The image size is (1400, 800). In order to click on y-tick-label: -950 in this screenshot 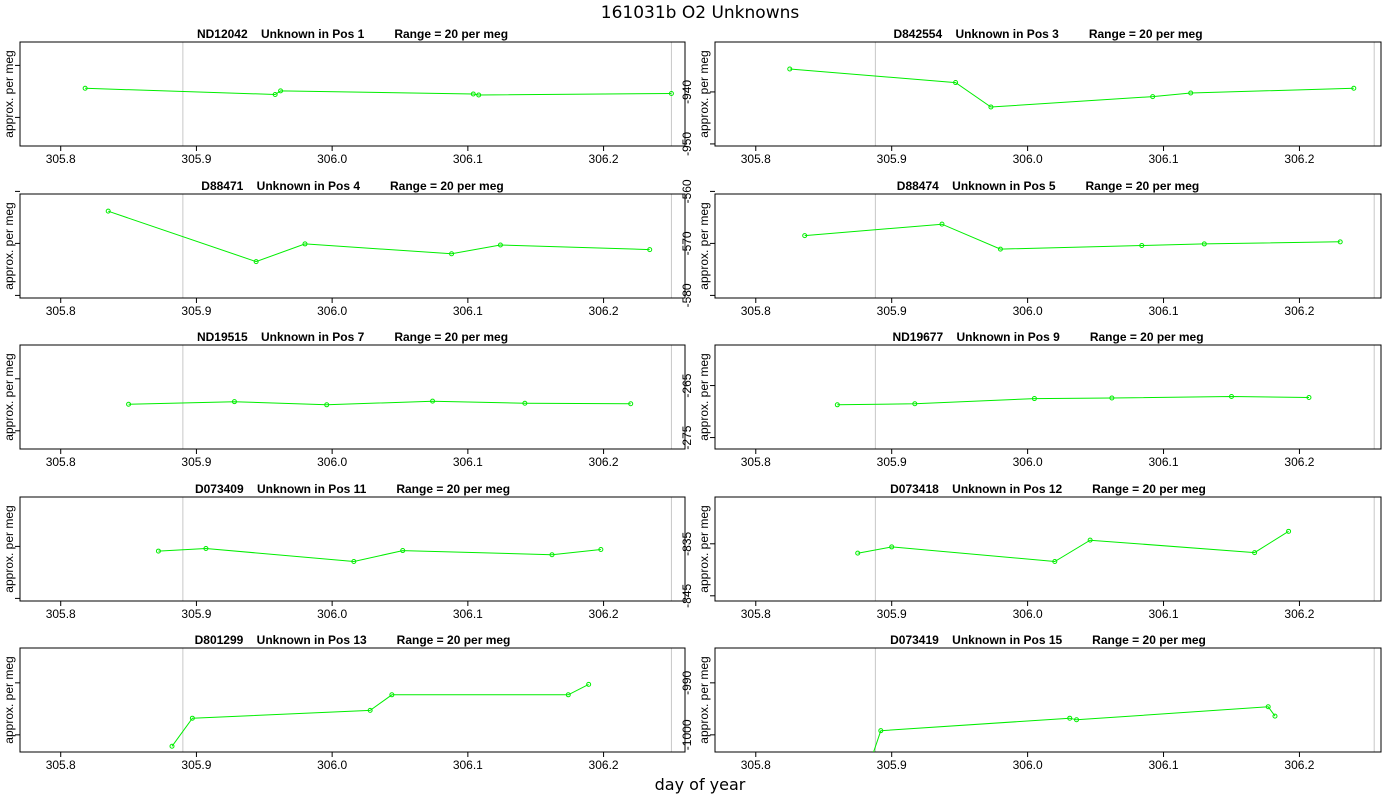, I will do `click(687, 144)`.